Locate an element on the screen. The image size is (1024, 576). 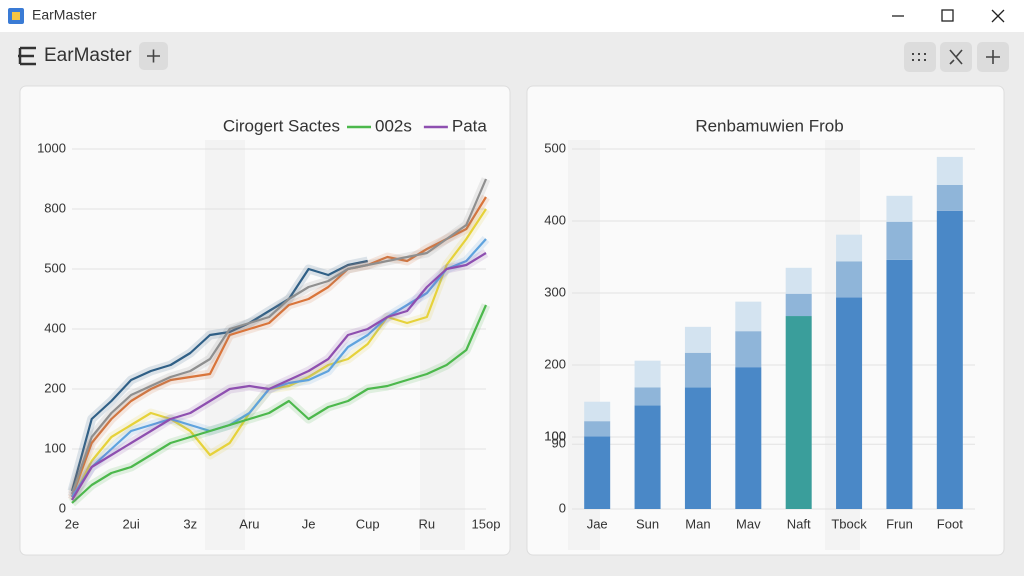
grid-button is located at coordinates (920, 57).